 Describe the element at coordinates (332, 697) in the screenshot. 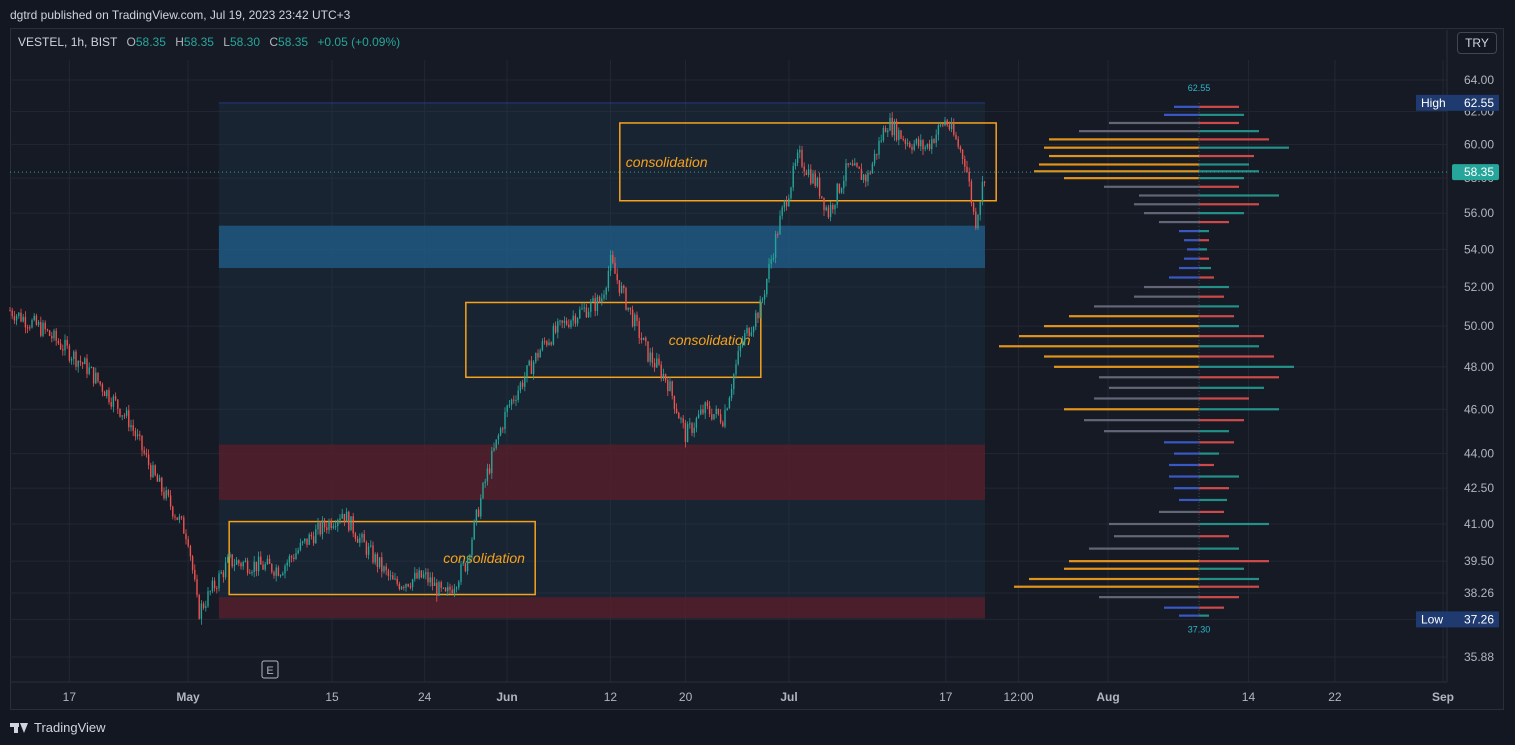

I see `x-tick-label: 15` at that location.